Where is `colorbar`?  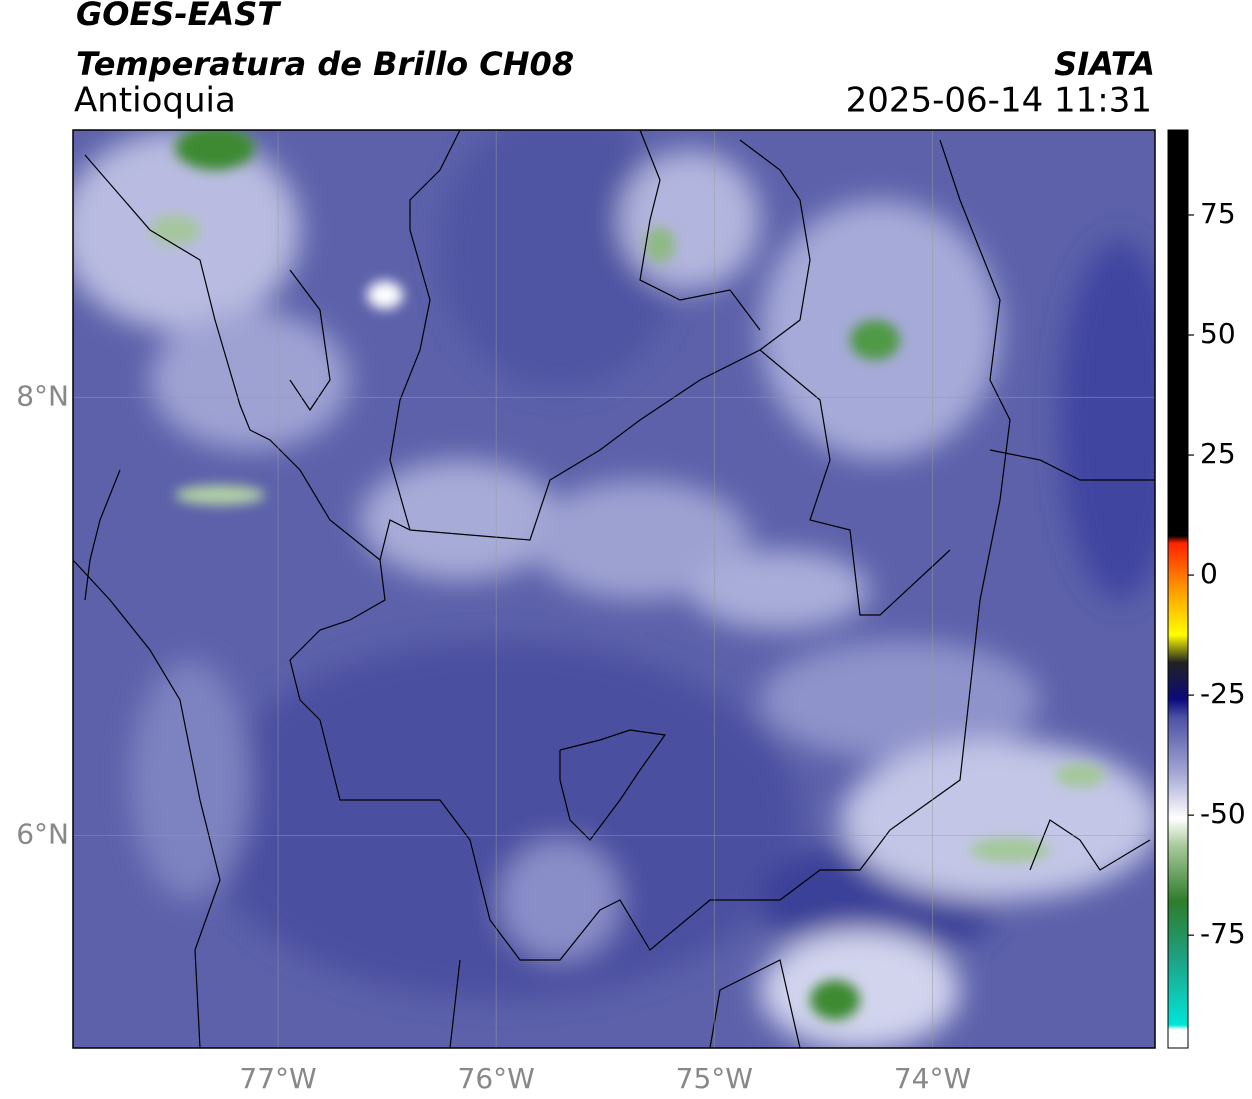 colorbar is located at coordinates (1178, 589).